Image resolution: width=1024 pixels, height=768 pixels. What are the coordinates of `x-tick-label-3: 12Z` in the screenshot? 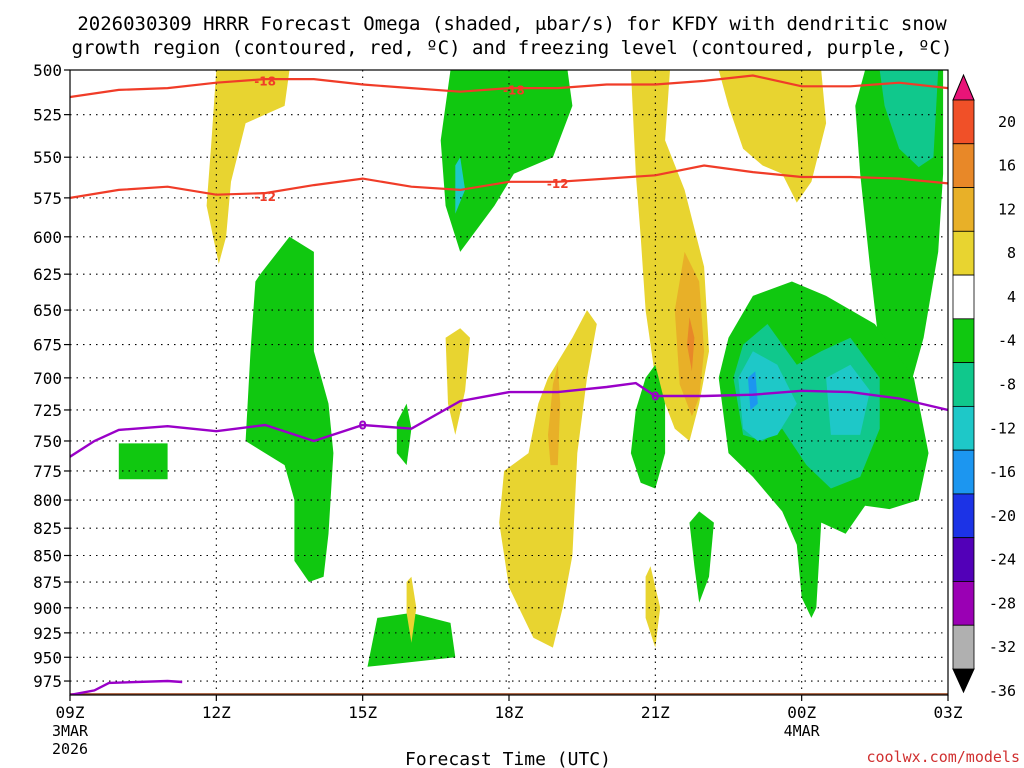 It's located at (216, 712).